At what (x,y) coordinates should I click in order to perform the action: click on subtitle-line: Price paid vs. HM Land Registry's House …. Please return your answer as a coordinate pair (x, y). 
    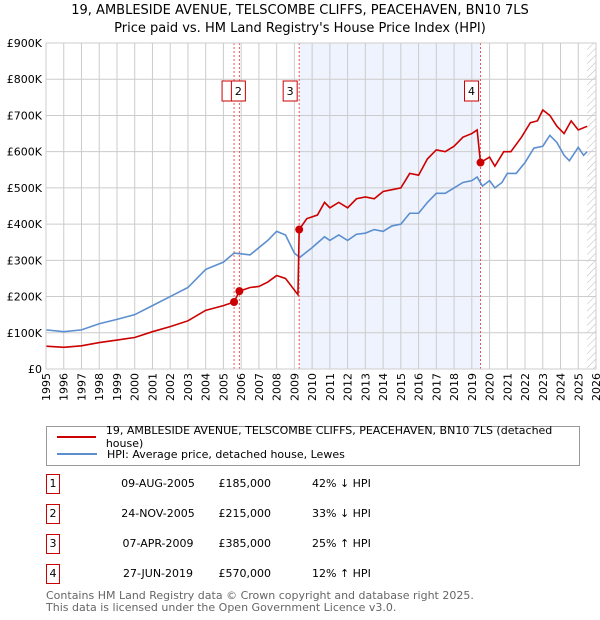
    Looking at the image, I should click on (300, 28).